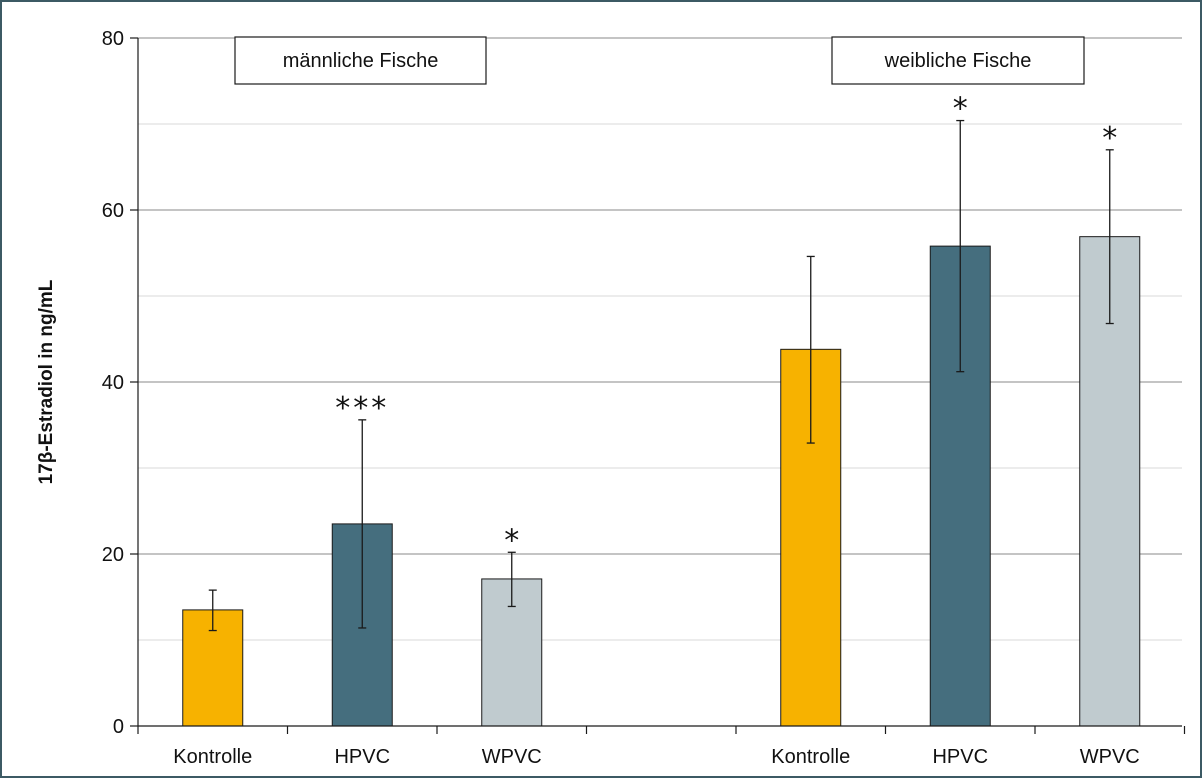 Image resolution: width=1202 pixels, height=778 pixels. I want to click on group-label: weibliche Fische, so click(958, 61).